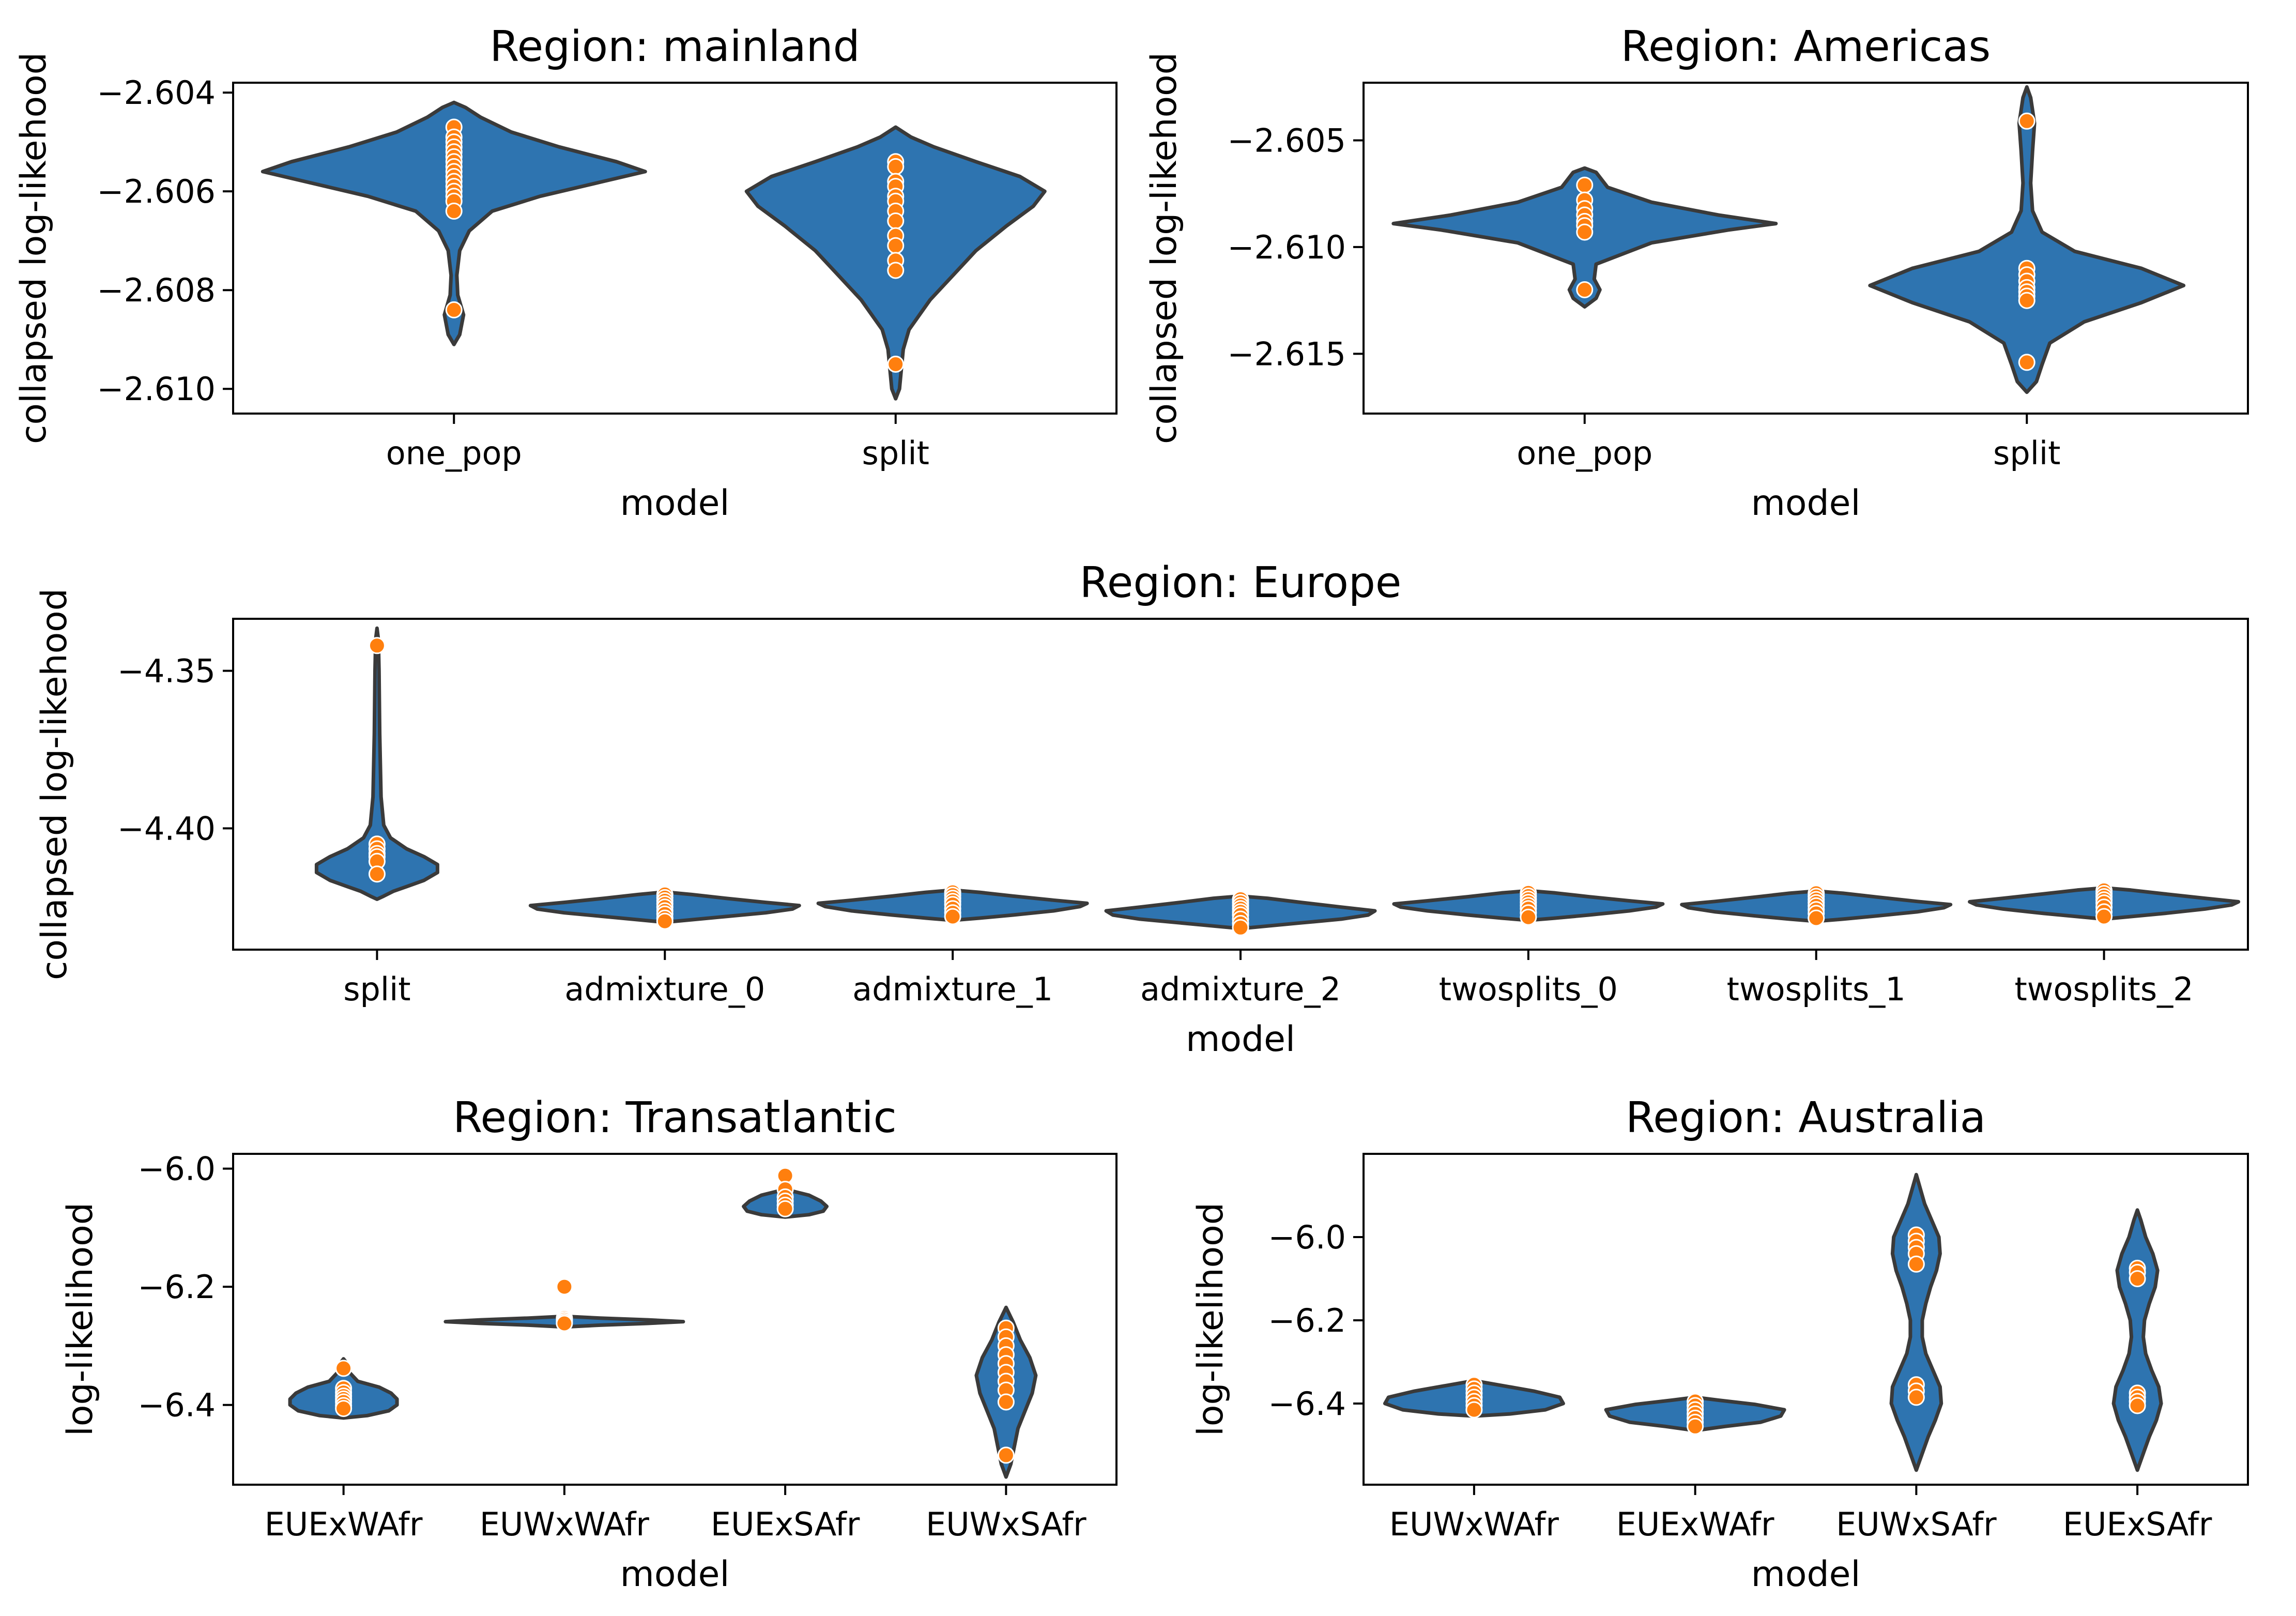  What do you see at coordinates (664, 989) in the screenshot?
I see `x-tick-label: admixture_0` at bounding box center [664, 989].